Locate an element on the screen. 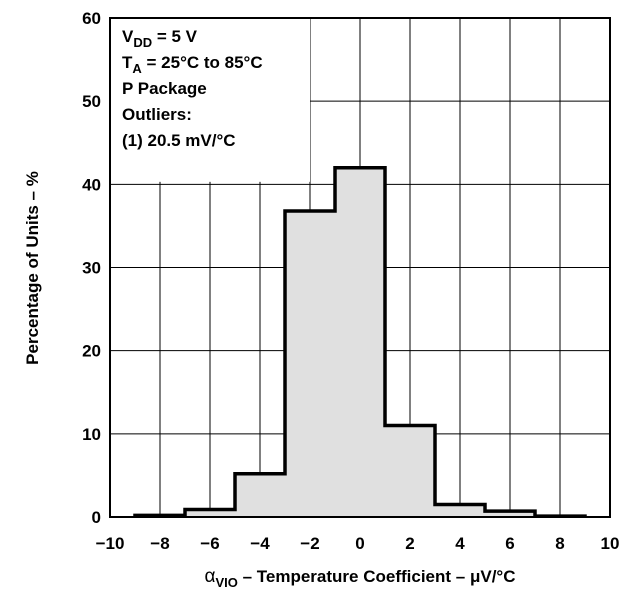 The image size is (635, 590). y-tick-label: 40 is located at coordinates (91, 184).